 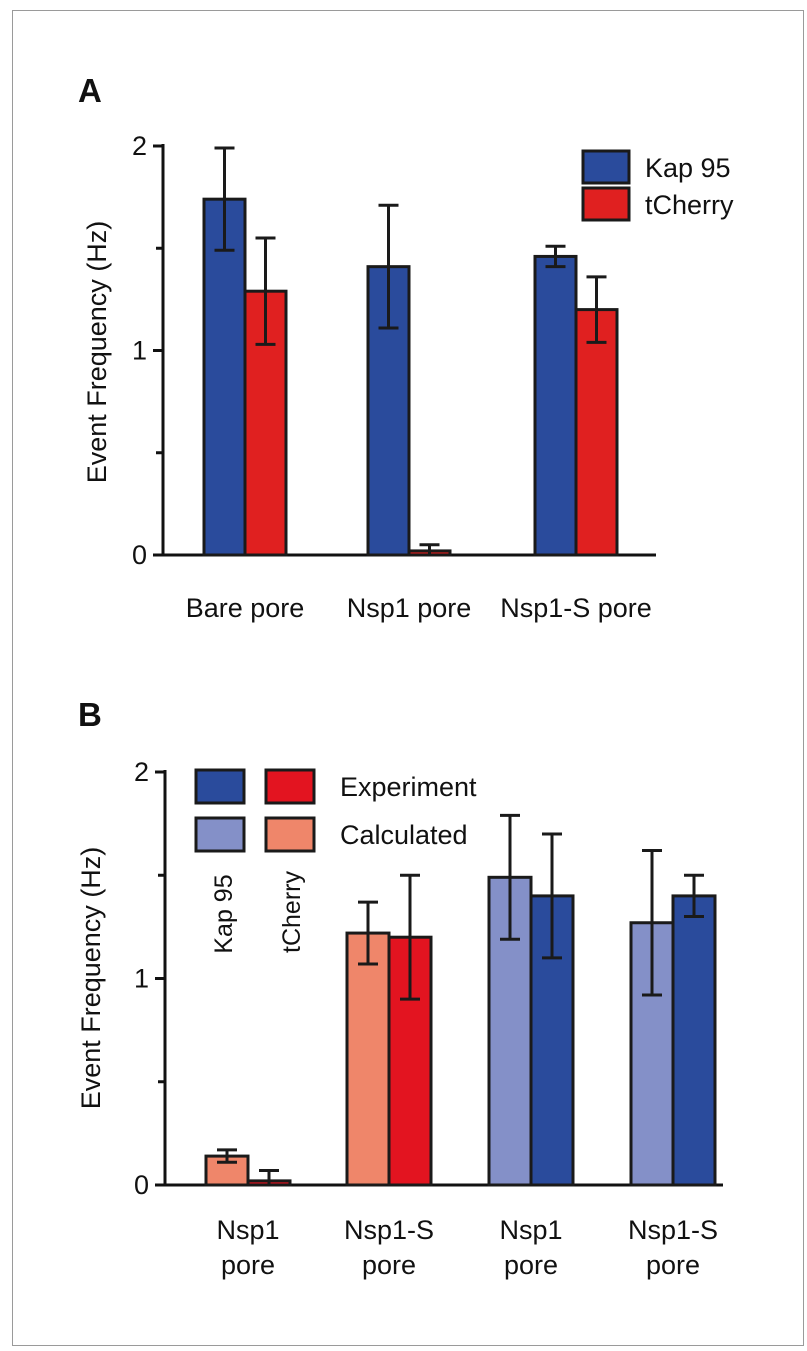 What do you see at coordinates (90, 714) in the screenshot?
I see `panel-b-label: B` at bounding box center [90, 714].